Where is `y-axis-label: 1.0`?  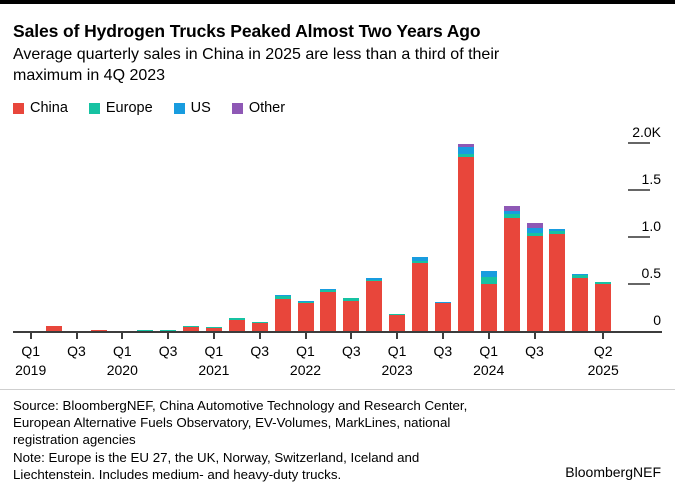
y-axis-label: 1.0 is located at coordinates (651, 226).